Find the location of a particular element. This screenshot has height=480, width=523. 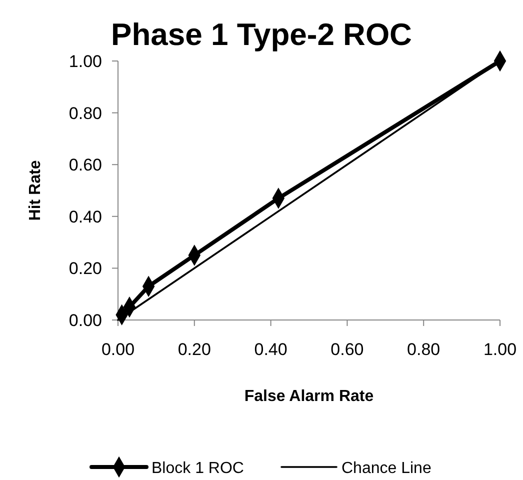

y-tick-label: 0.00 is located at coordinates (85, 320).